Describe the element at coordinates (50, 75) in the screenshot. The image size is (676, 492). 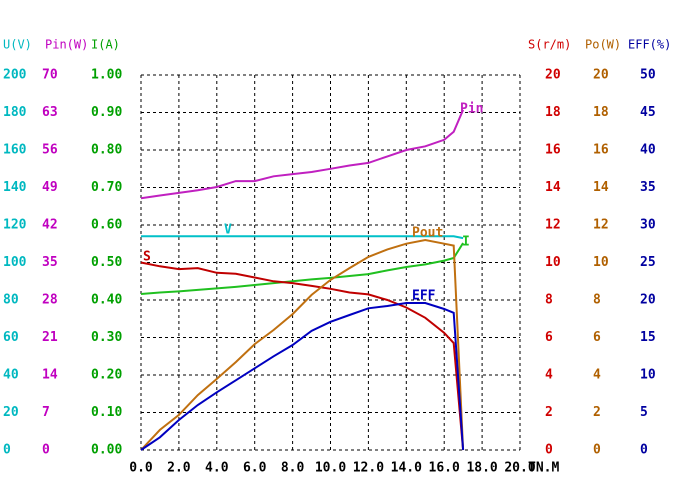
I see `y-tick-label: 70` at that location.